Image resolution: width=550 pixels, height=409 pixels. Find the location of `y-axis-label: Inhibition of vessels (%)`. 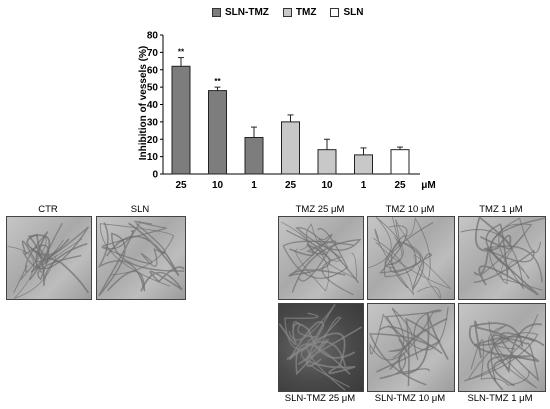

y-axis-label: Inhibition of vessels (%) is located at coordinates (143, 103).